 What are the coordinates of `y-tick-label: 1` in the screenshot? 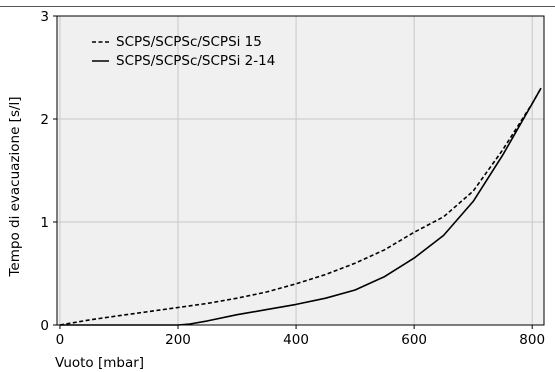 It's located at (44, 223).